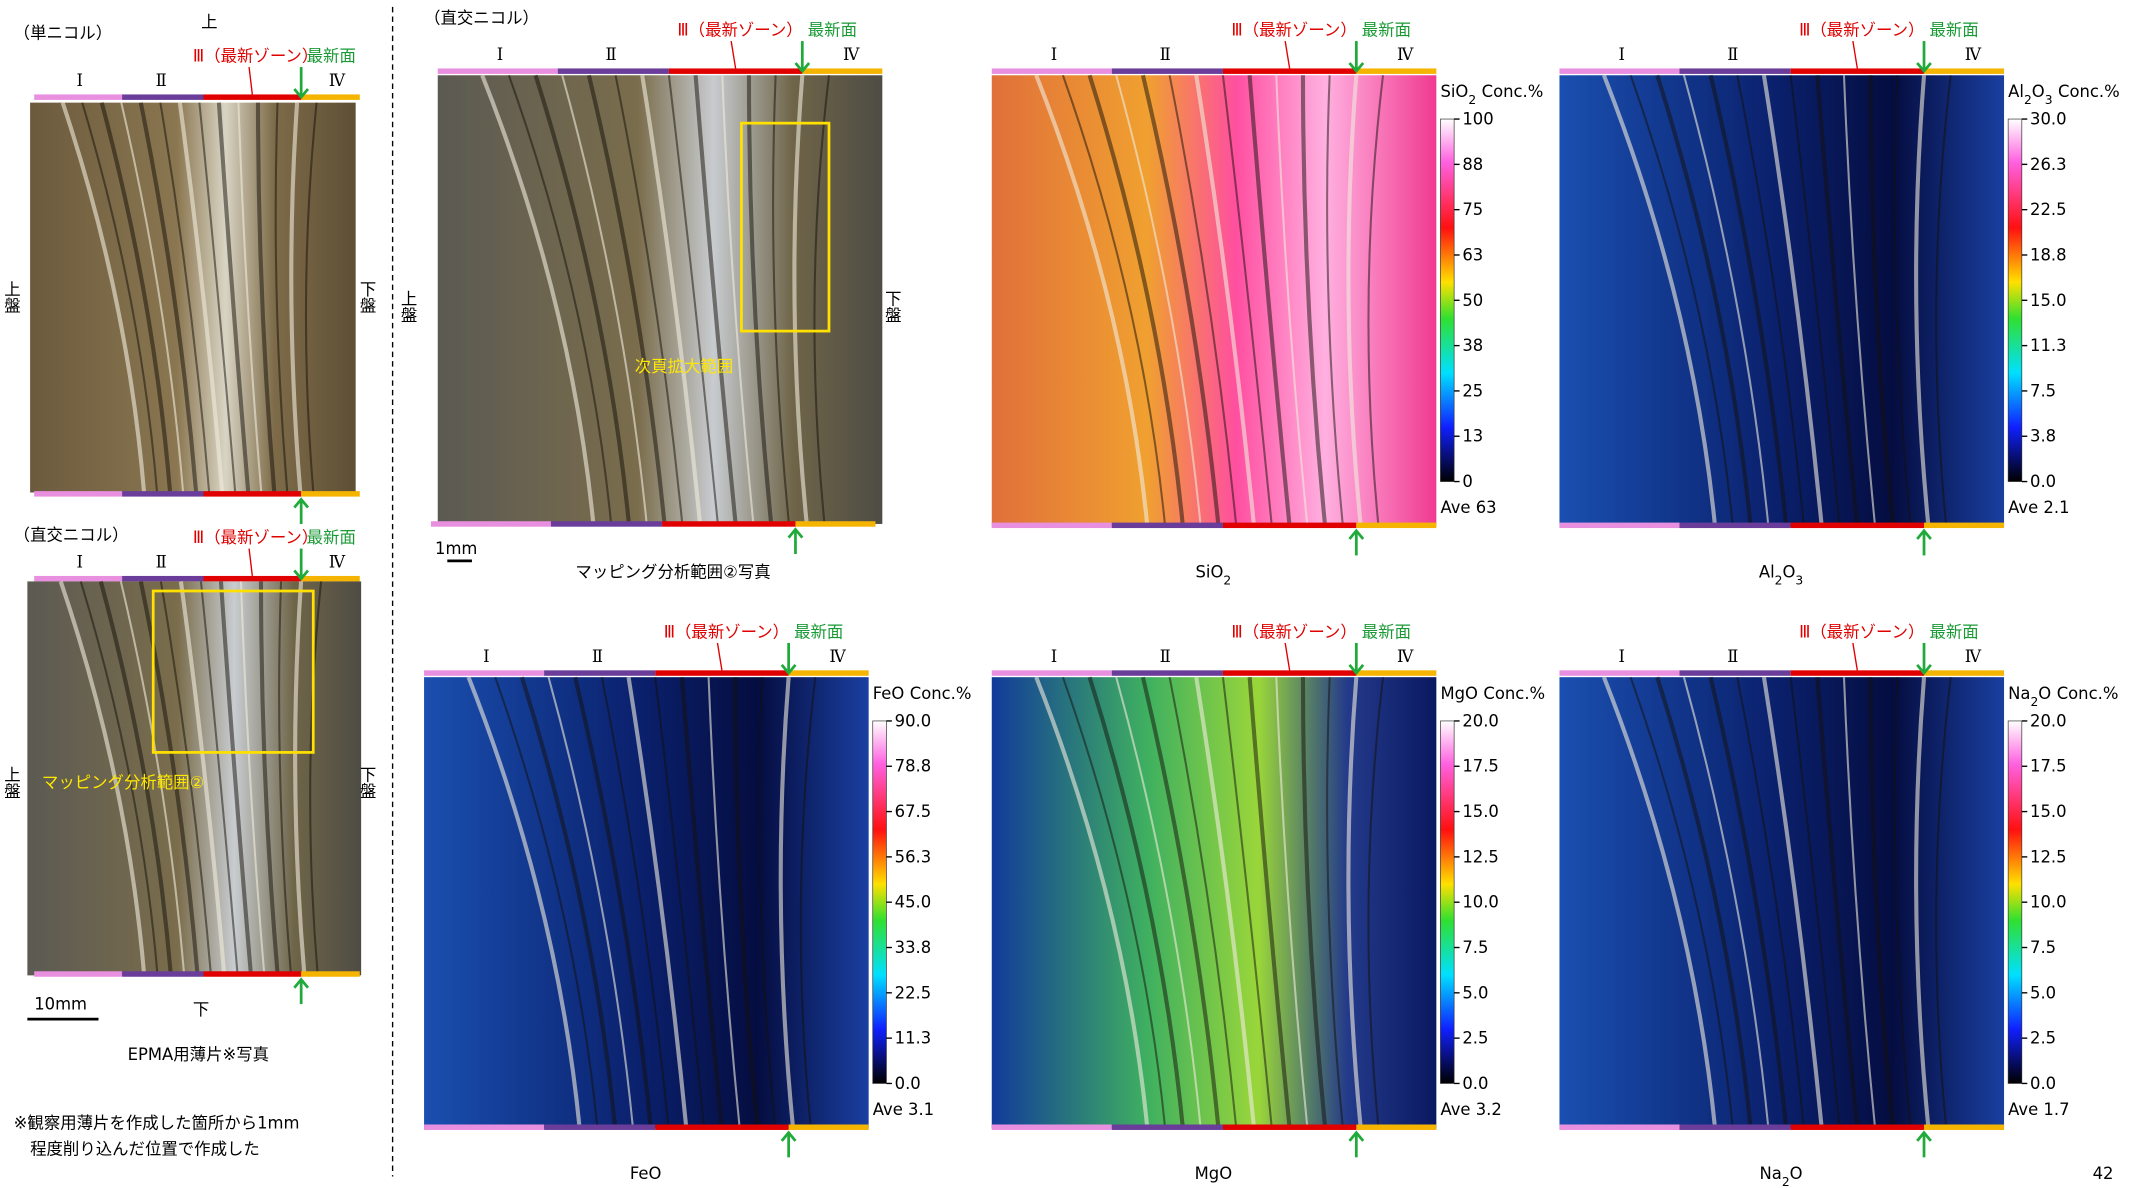 The height and width of the screenshot is (1188, 2134). I want to click on label: 上盤, so click(10, 296).